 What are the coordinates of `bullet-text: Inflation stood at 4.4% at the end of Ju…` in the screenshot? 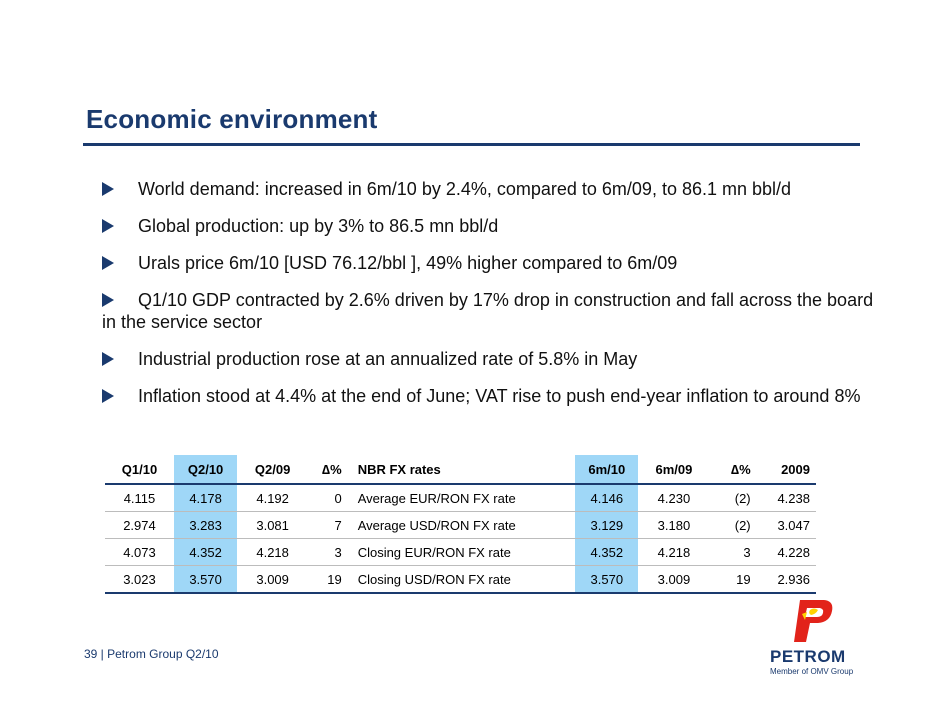 It's located at (499, 396).